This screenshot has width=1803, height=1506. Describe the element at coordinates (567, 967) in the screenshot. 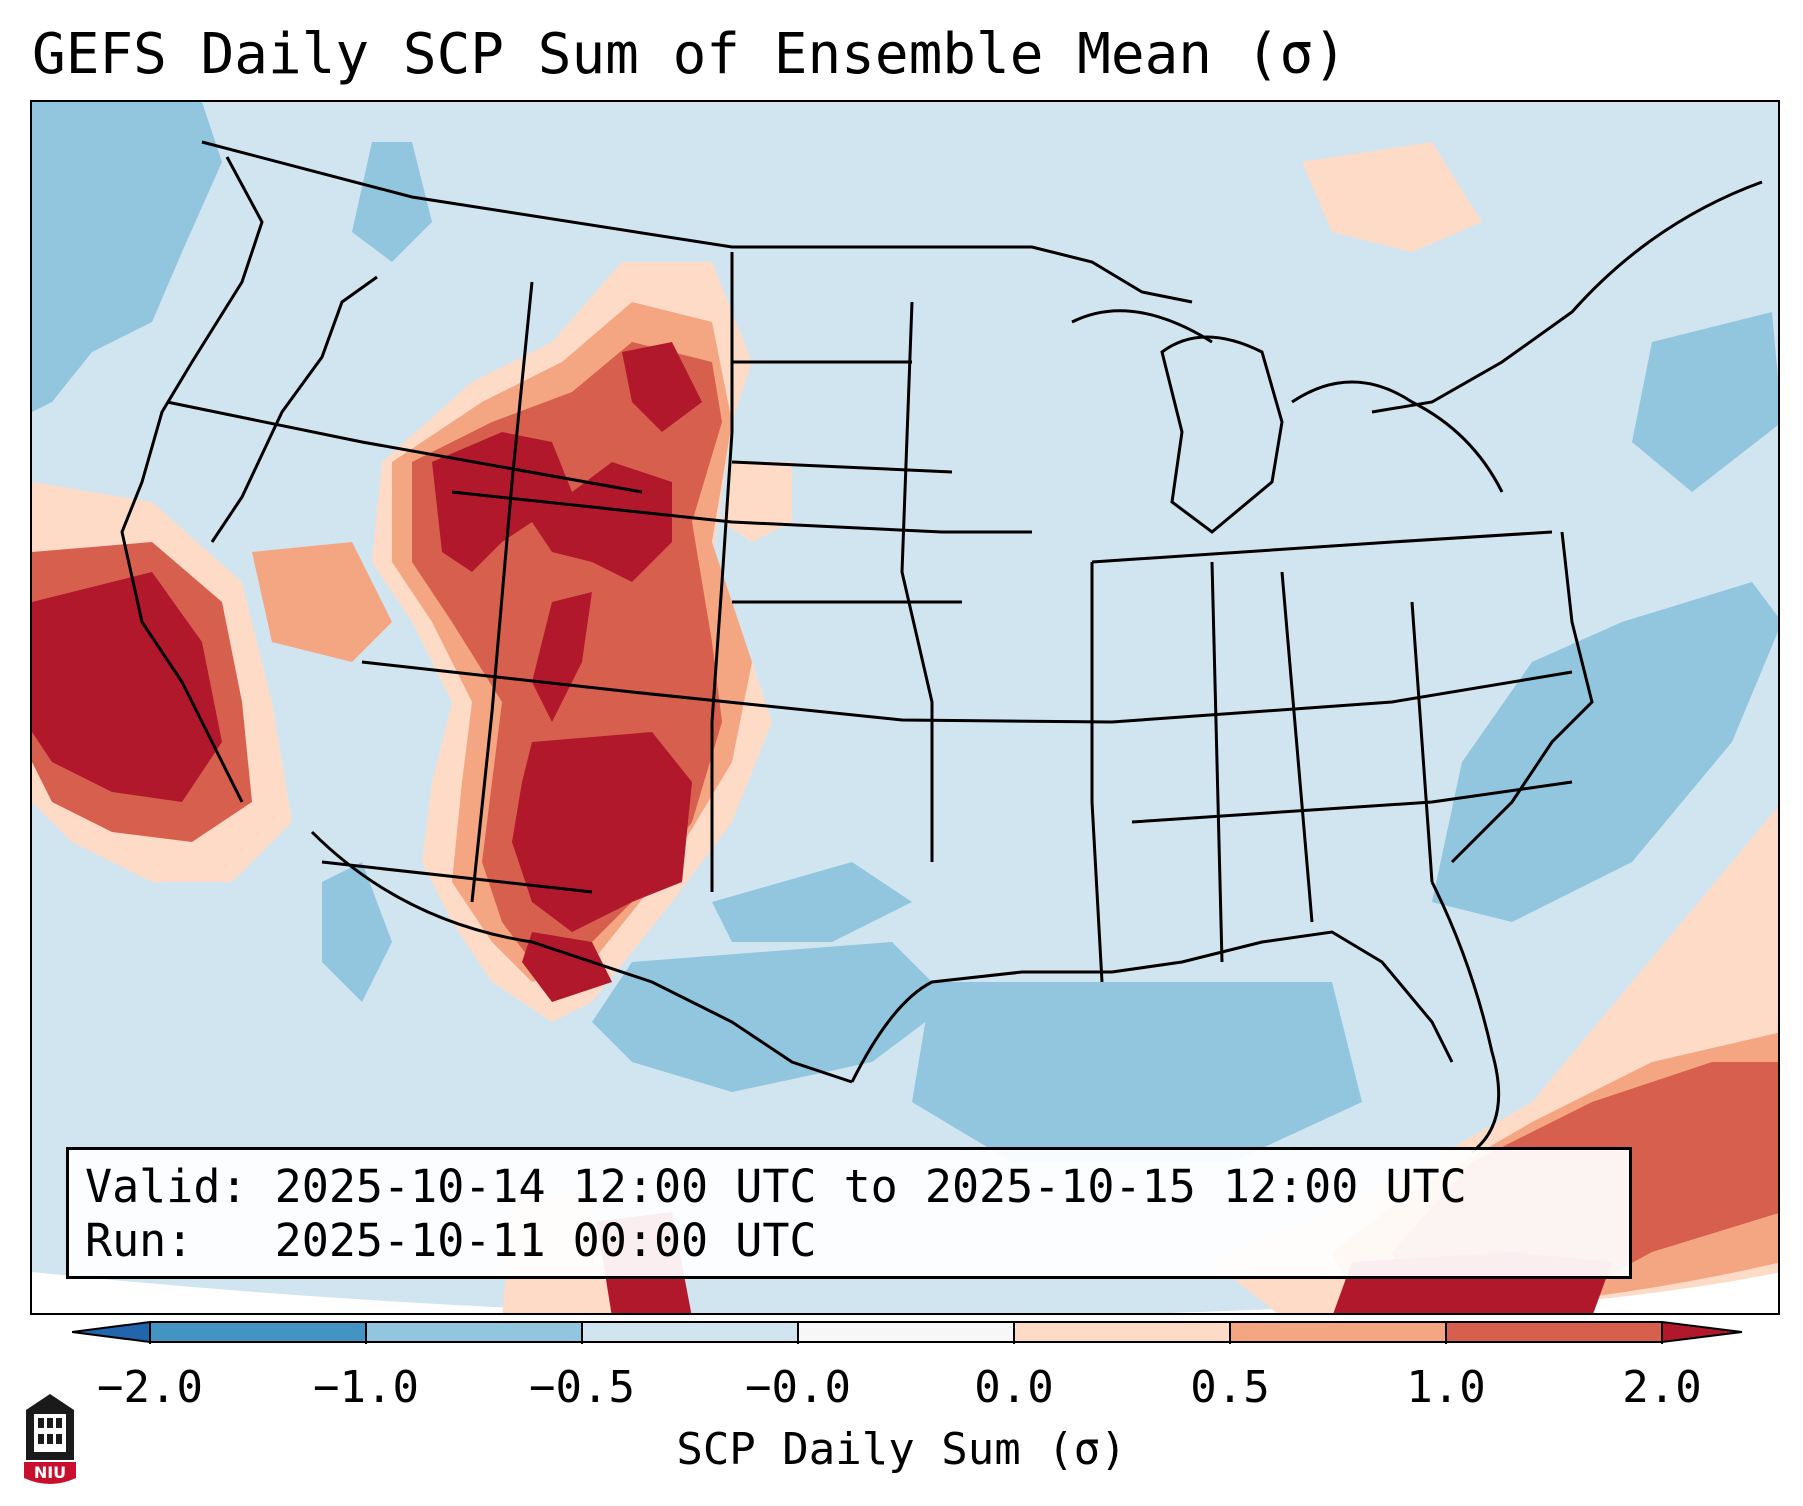

I see `field-chihuahua-hot` at that location.